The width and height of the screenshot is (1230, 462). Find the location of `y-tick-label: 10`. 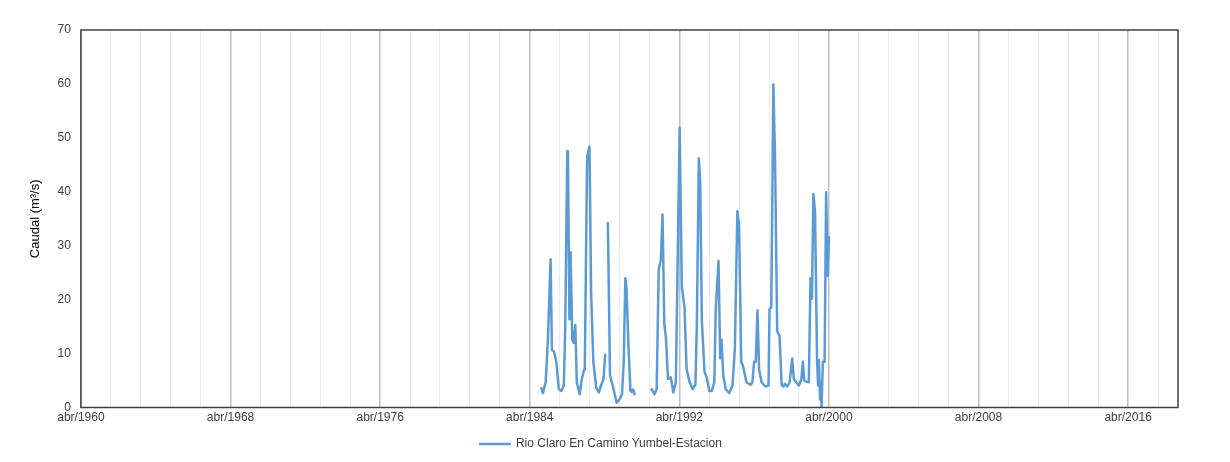

y-tick-label: 10 is located at coordinates (64, 352).